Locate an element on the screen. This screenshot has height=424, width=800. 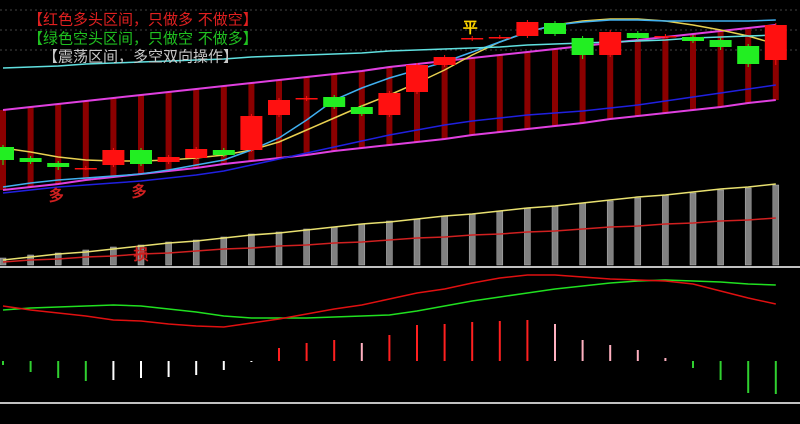
signal-label: 平 is located at coordinates (470, 28).